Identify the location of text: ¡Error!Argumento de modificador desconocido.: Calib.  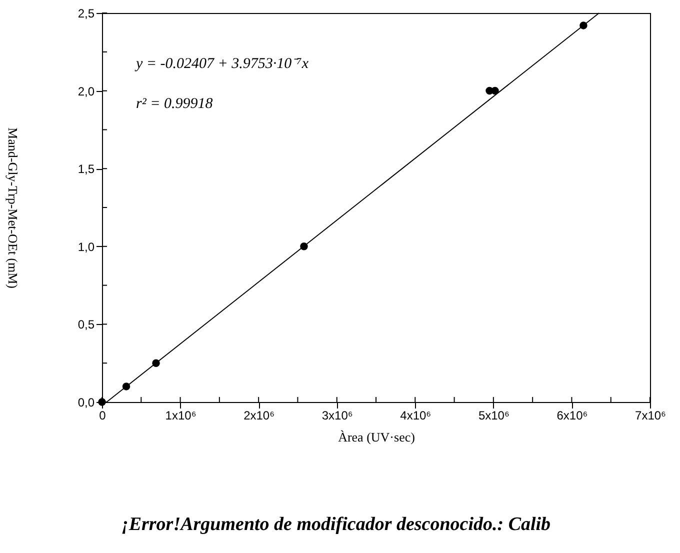
(336, 524).